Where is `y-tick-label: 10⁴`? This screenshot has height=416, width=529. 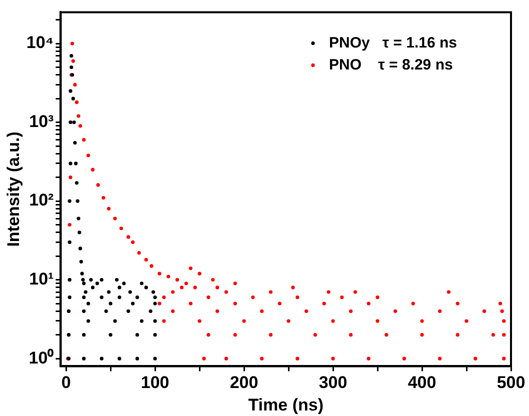 y-tick-label: 10⁴ is located at coordinates (40, 42).